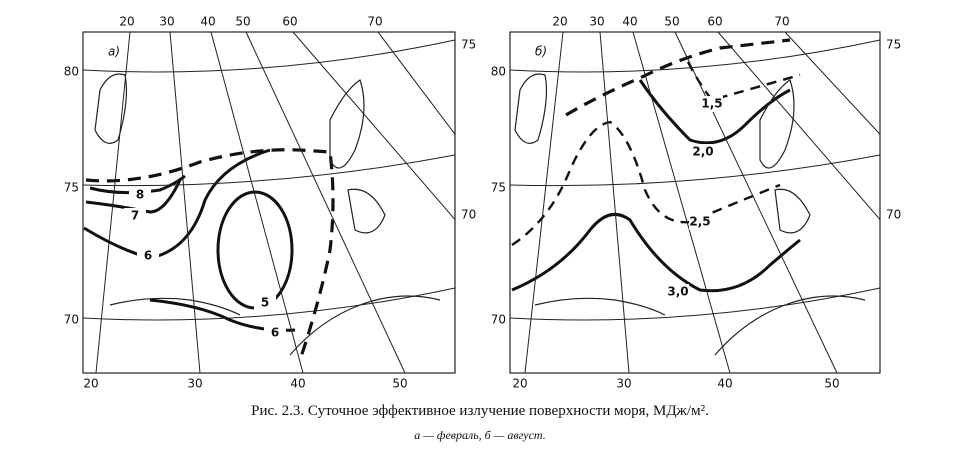  Describe the element at coordinates (480, 435) in the screenshot. I see `caption-subtitle: а — февраль, б — август.` at that location.